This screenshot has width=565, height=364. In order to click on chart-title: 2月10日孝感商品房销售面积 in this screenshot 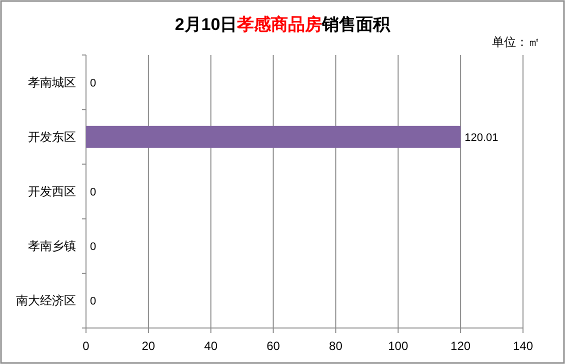, I will do `click(283, 24)`.